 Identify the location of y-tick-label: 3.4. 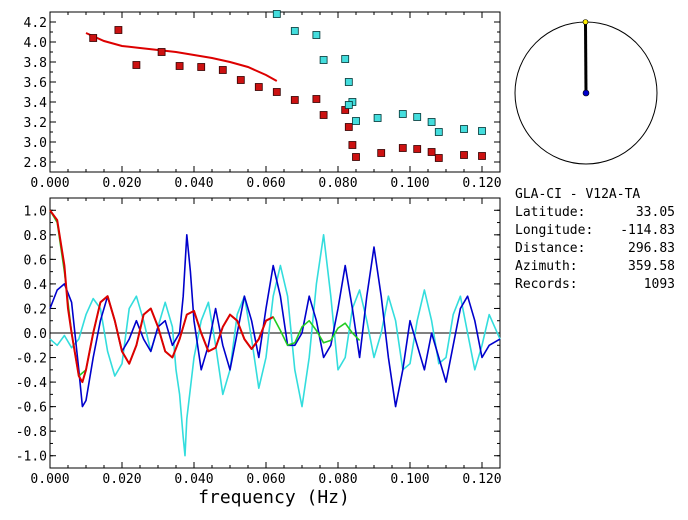
(36, 103).